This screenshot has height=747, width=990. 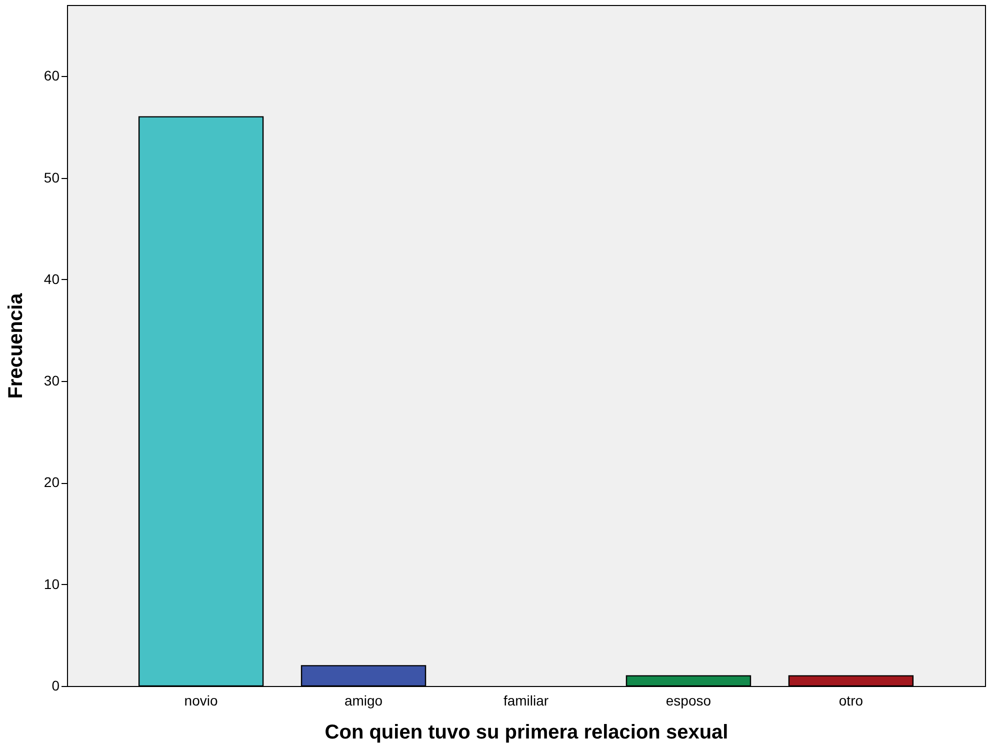 I want to click on y-tick-label: 40, so click(x=52, y=278).